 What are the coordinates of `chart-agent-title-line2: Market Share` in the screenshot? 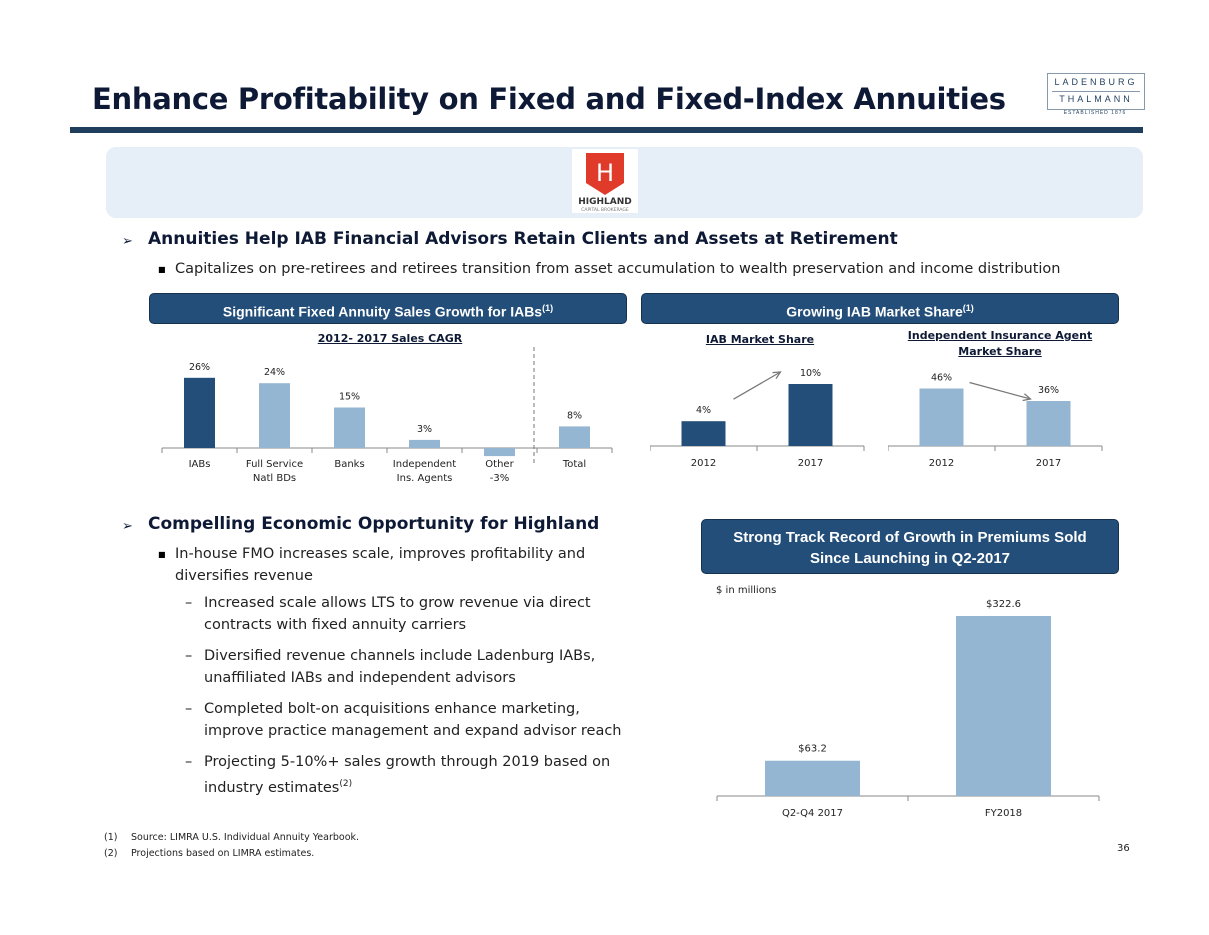 It's located at (1000, 351).